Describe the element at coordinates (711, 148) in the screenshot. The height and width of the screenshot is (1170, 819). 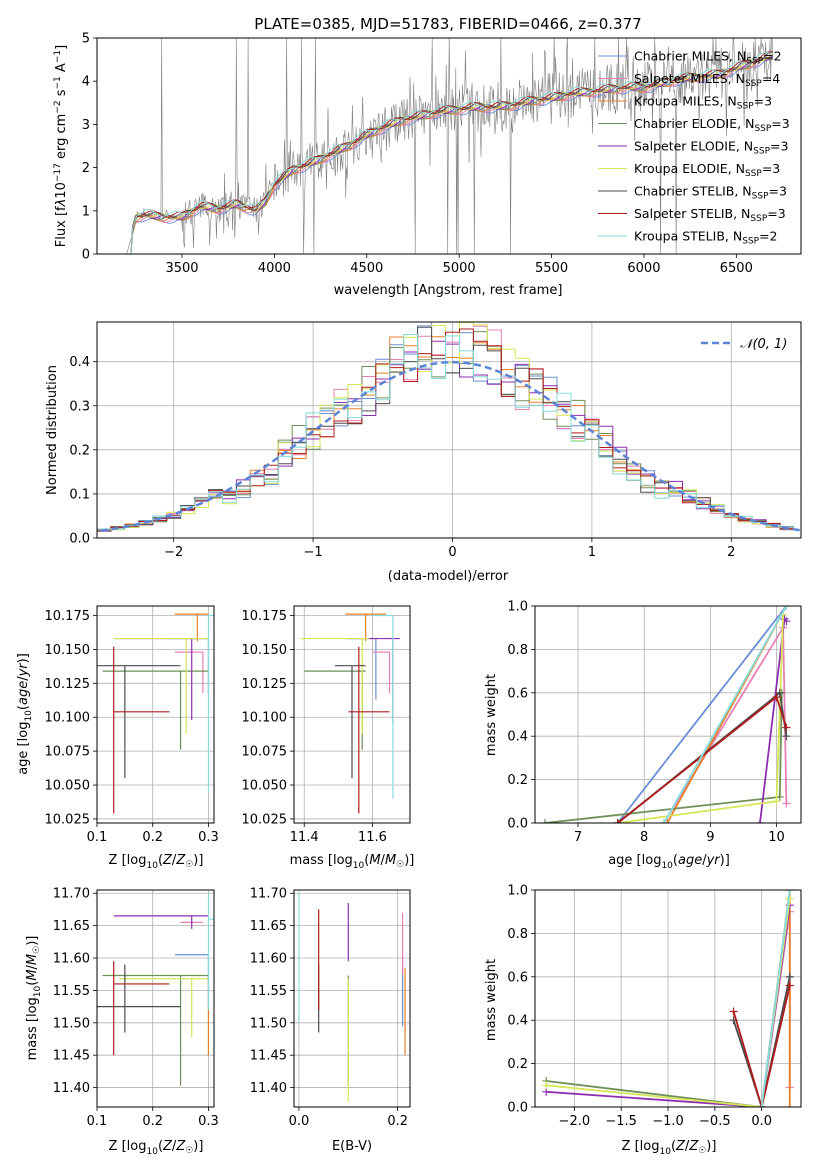
I see `legend-label-salpeter_elodie: Salpeter ELODIE, NSSP=3` at that location.